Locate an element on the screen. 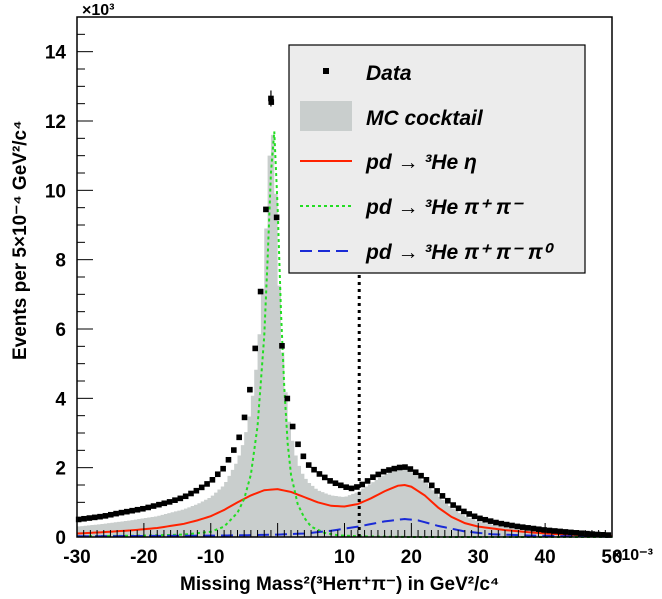 Image resolution: width=662 pixels, height=599 pixels. y-tick-label: 4 is located at coordinates (60, 399).